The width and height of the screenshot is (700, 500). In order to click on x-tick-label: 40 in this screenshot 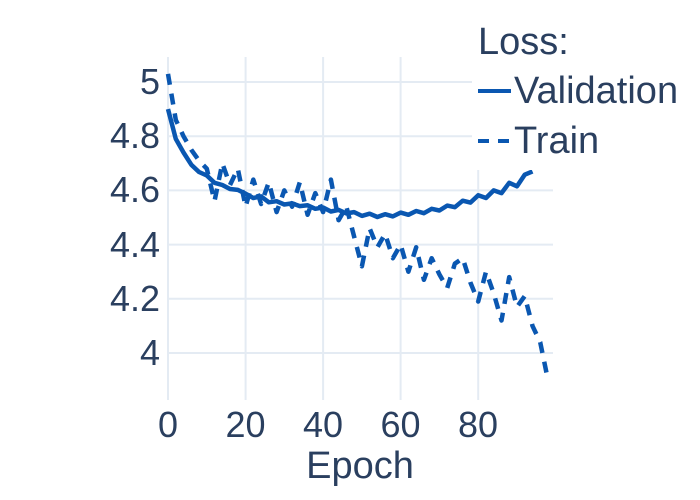, I will do `click(323, 424)`.